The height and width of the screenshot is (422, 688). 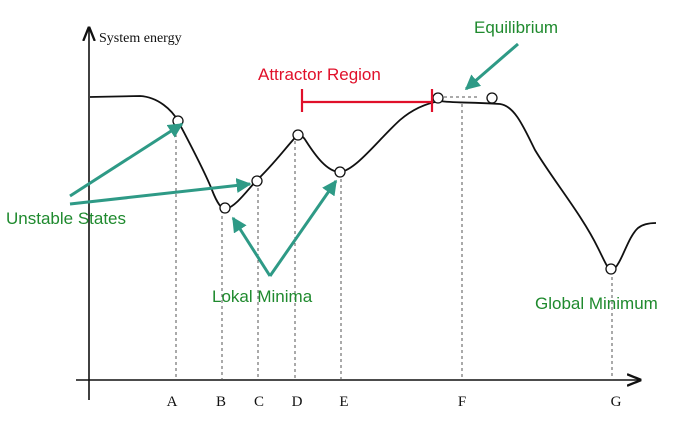 I want to click on y-axis-label: System energy, so click(x=140, y=38).